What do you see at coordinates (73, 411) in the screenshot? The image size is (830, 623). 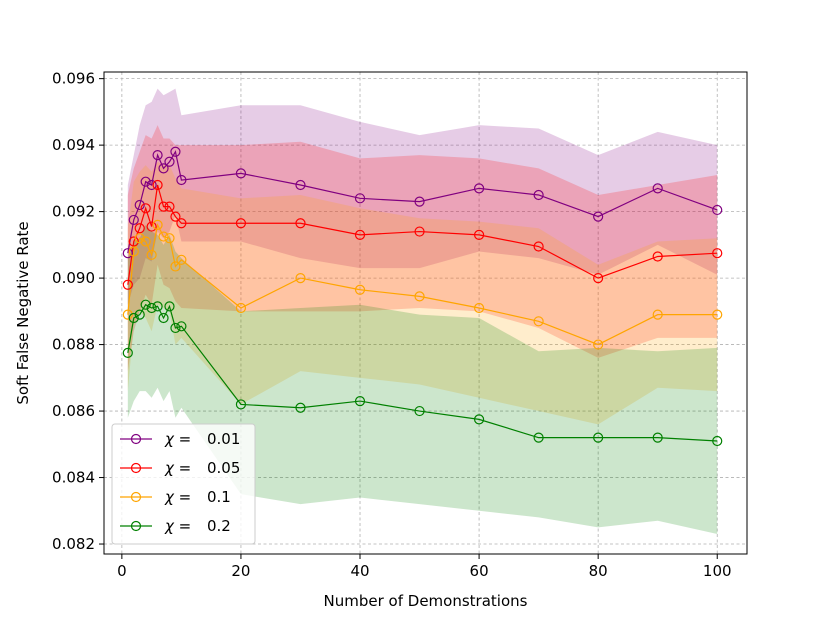 I see `y-tick-label: 0.086` at bounding box center [73, 411].